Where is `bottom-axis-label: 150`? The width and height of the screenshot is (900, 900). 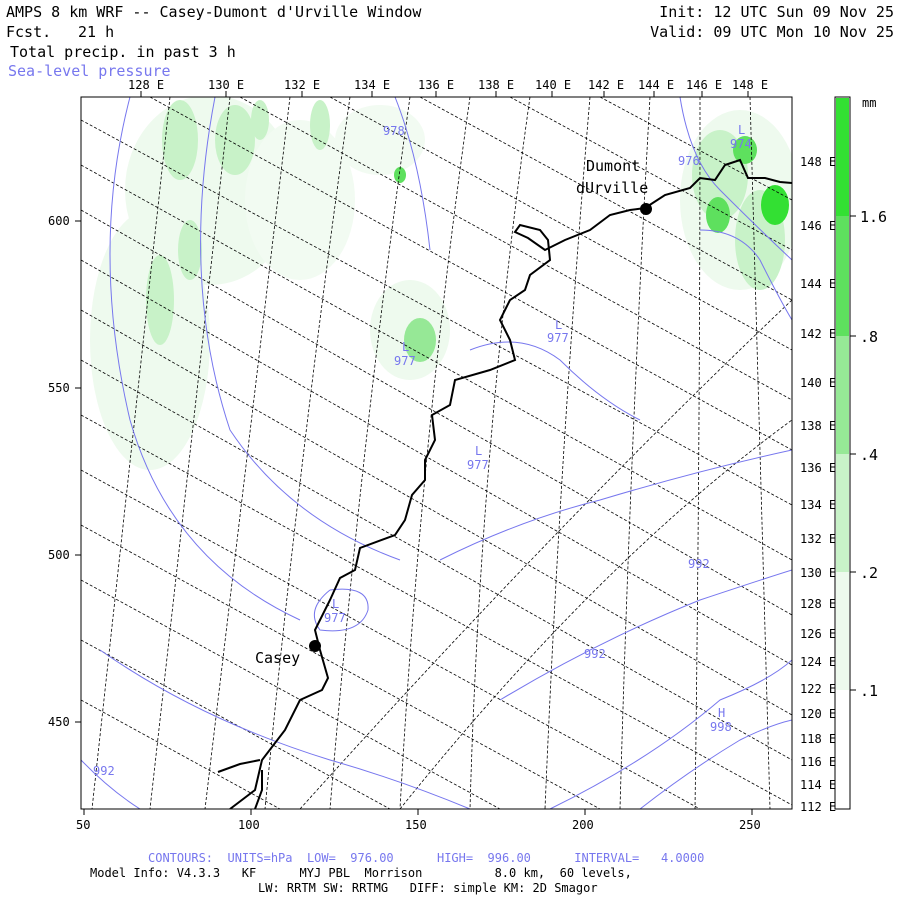 bottom-axis-label: 150 is located at coordinates (416, 825).